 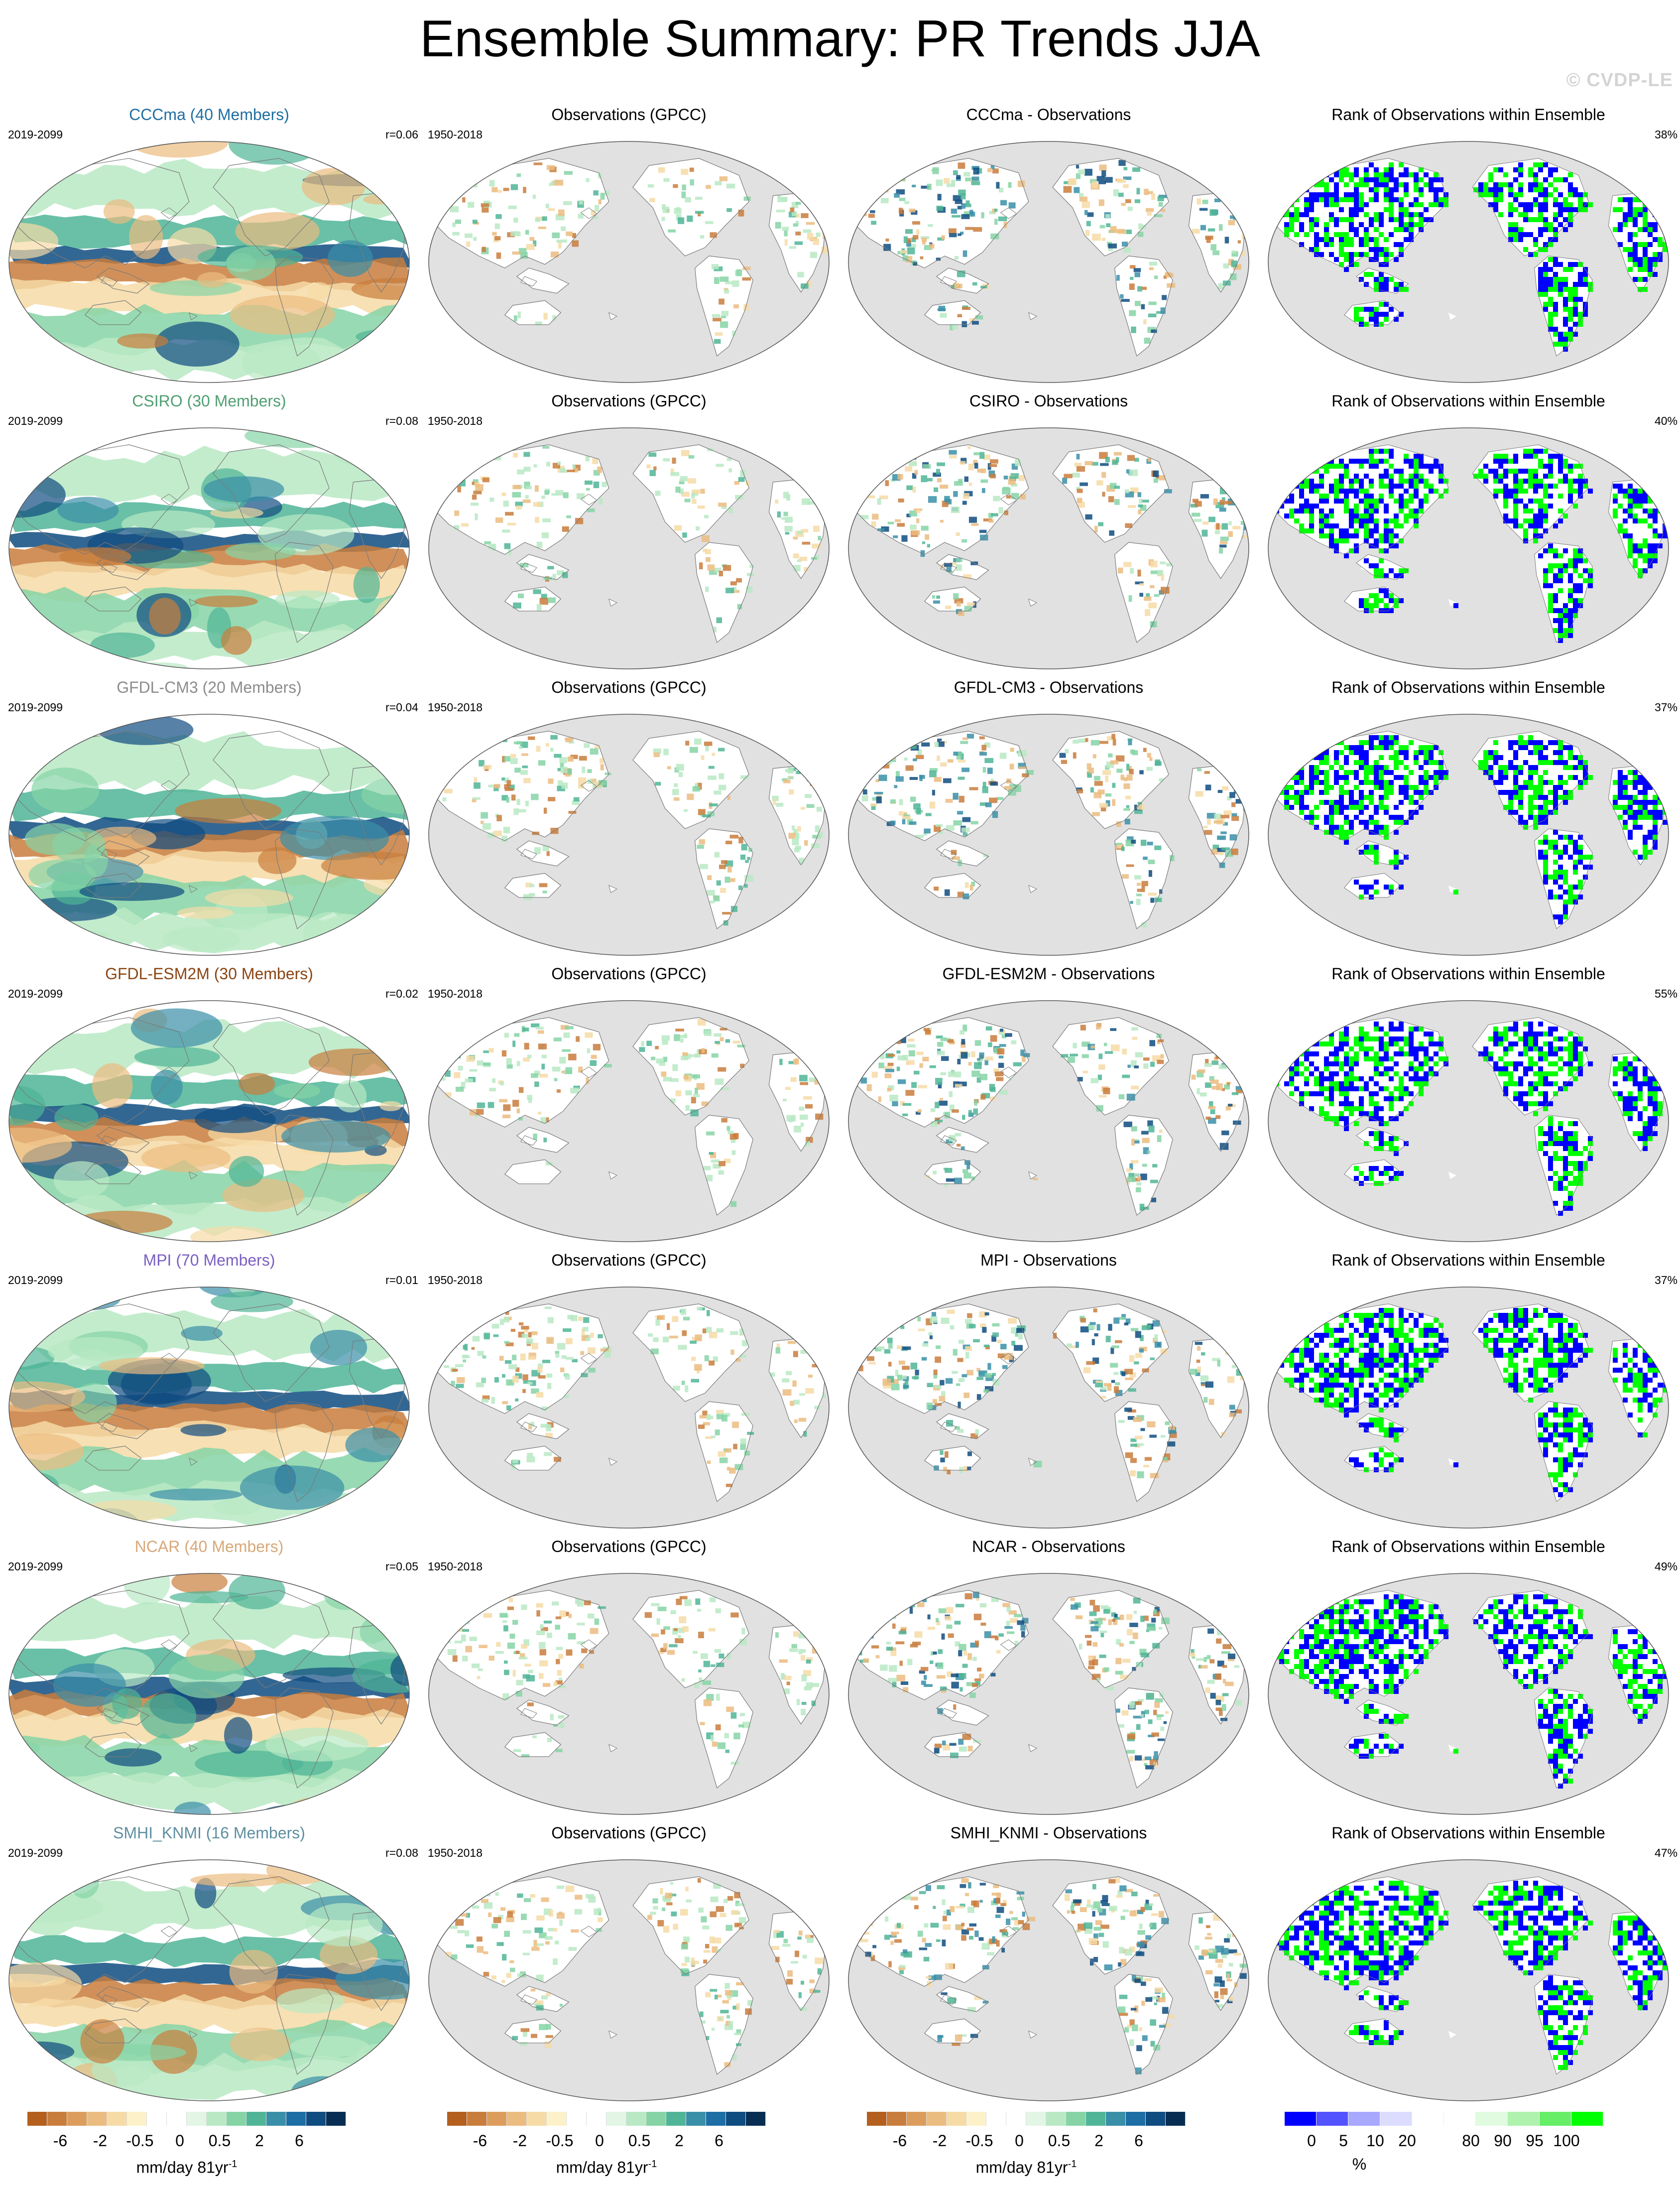 I want to click on panel-rank-5: Rank of Observations within Ensemble 49%, so click(x=1468, y=1680).